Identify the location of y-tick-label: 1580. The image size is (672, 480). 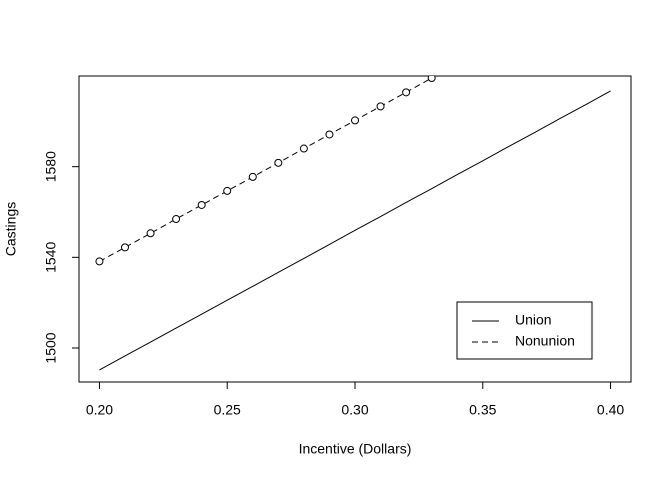
(51, 166).